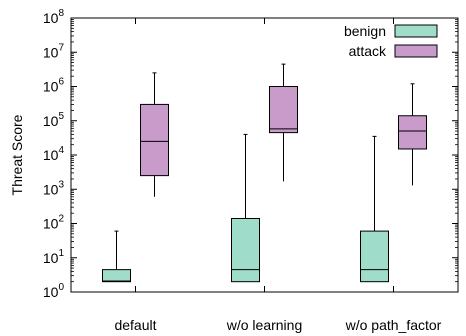 This screenshot has height=336, width=466. What do you see at coordinates (54, 257) in the screenshot?
I see `y-tick-label: 10¹` at bounding box center [54, 257].